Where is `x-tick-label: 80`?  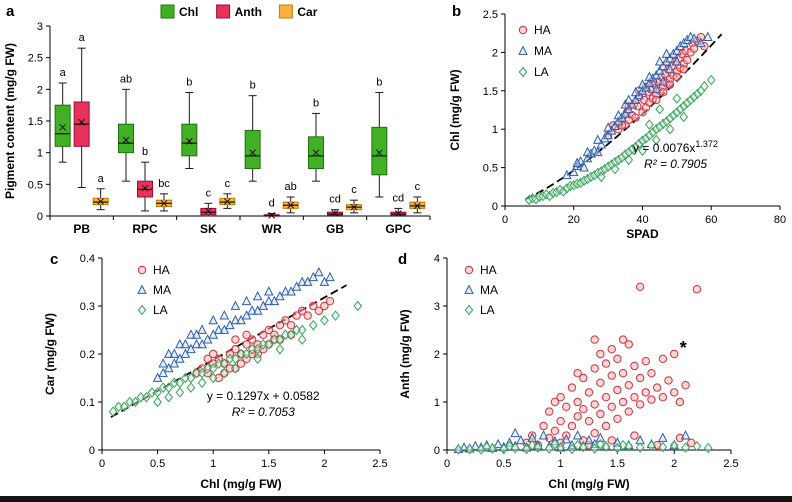
x-tick-label: 80 is located at coordinates (780, 220).